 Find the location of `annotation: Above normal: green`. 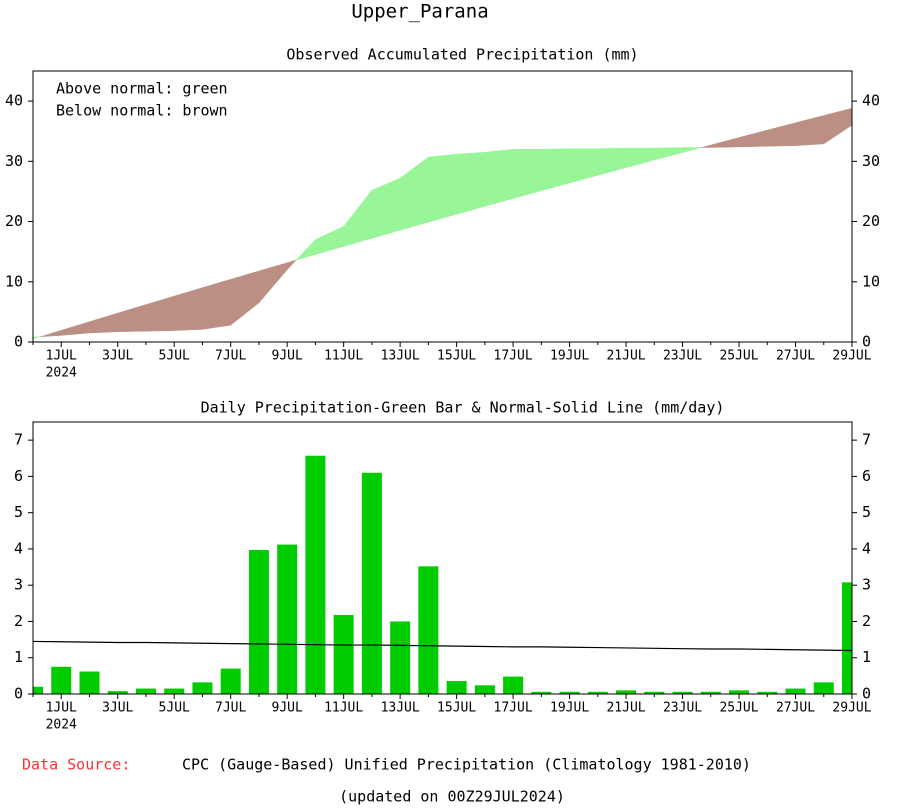

annotation: Above normal: green is located at coordinates (142, 89).